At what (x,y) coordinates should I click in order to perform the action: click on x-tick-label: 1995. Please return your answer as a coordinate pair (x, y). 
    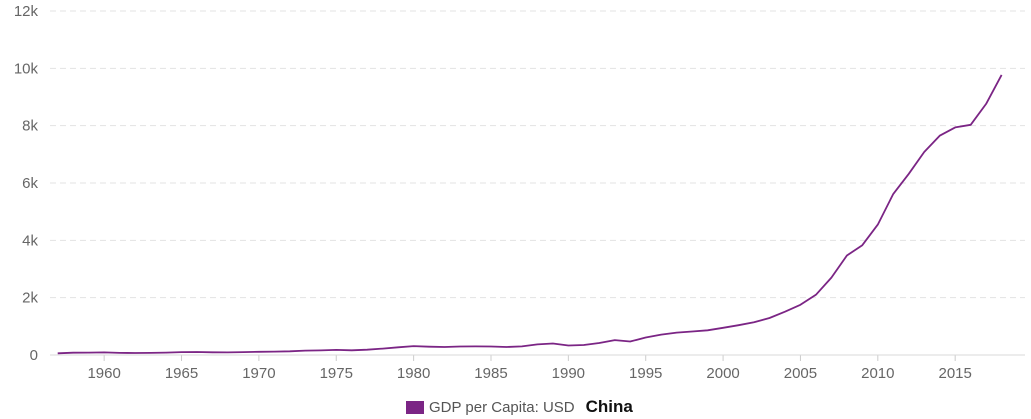
    Looking at the image, I should click on (645, 373).